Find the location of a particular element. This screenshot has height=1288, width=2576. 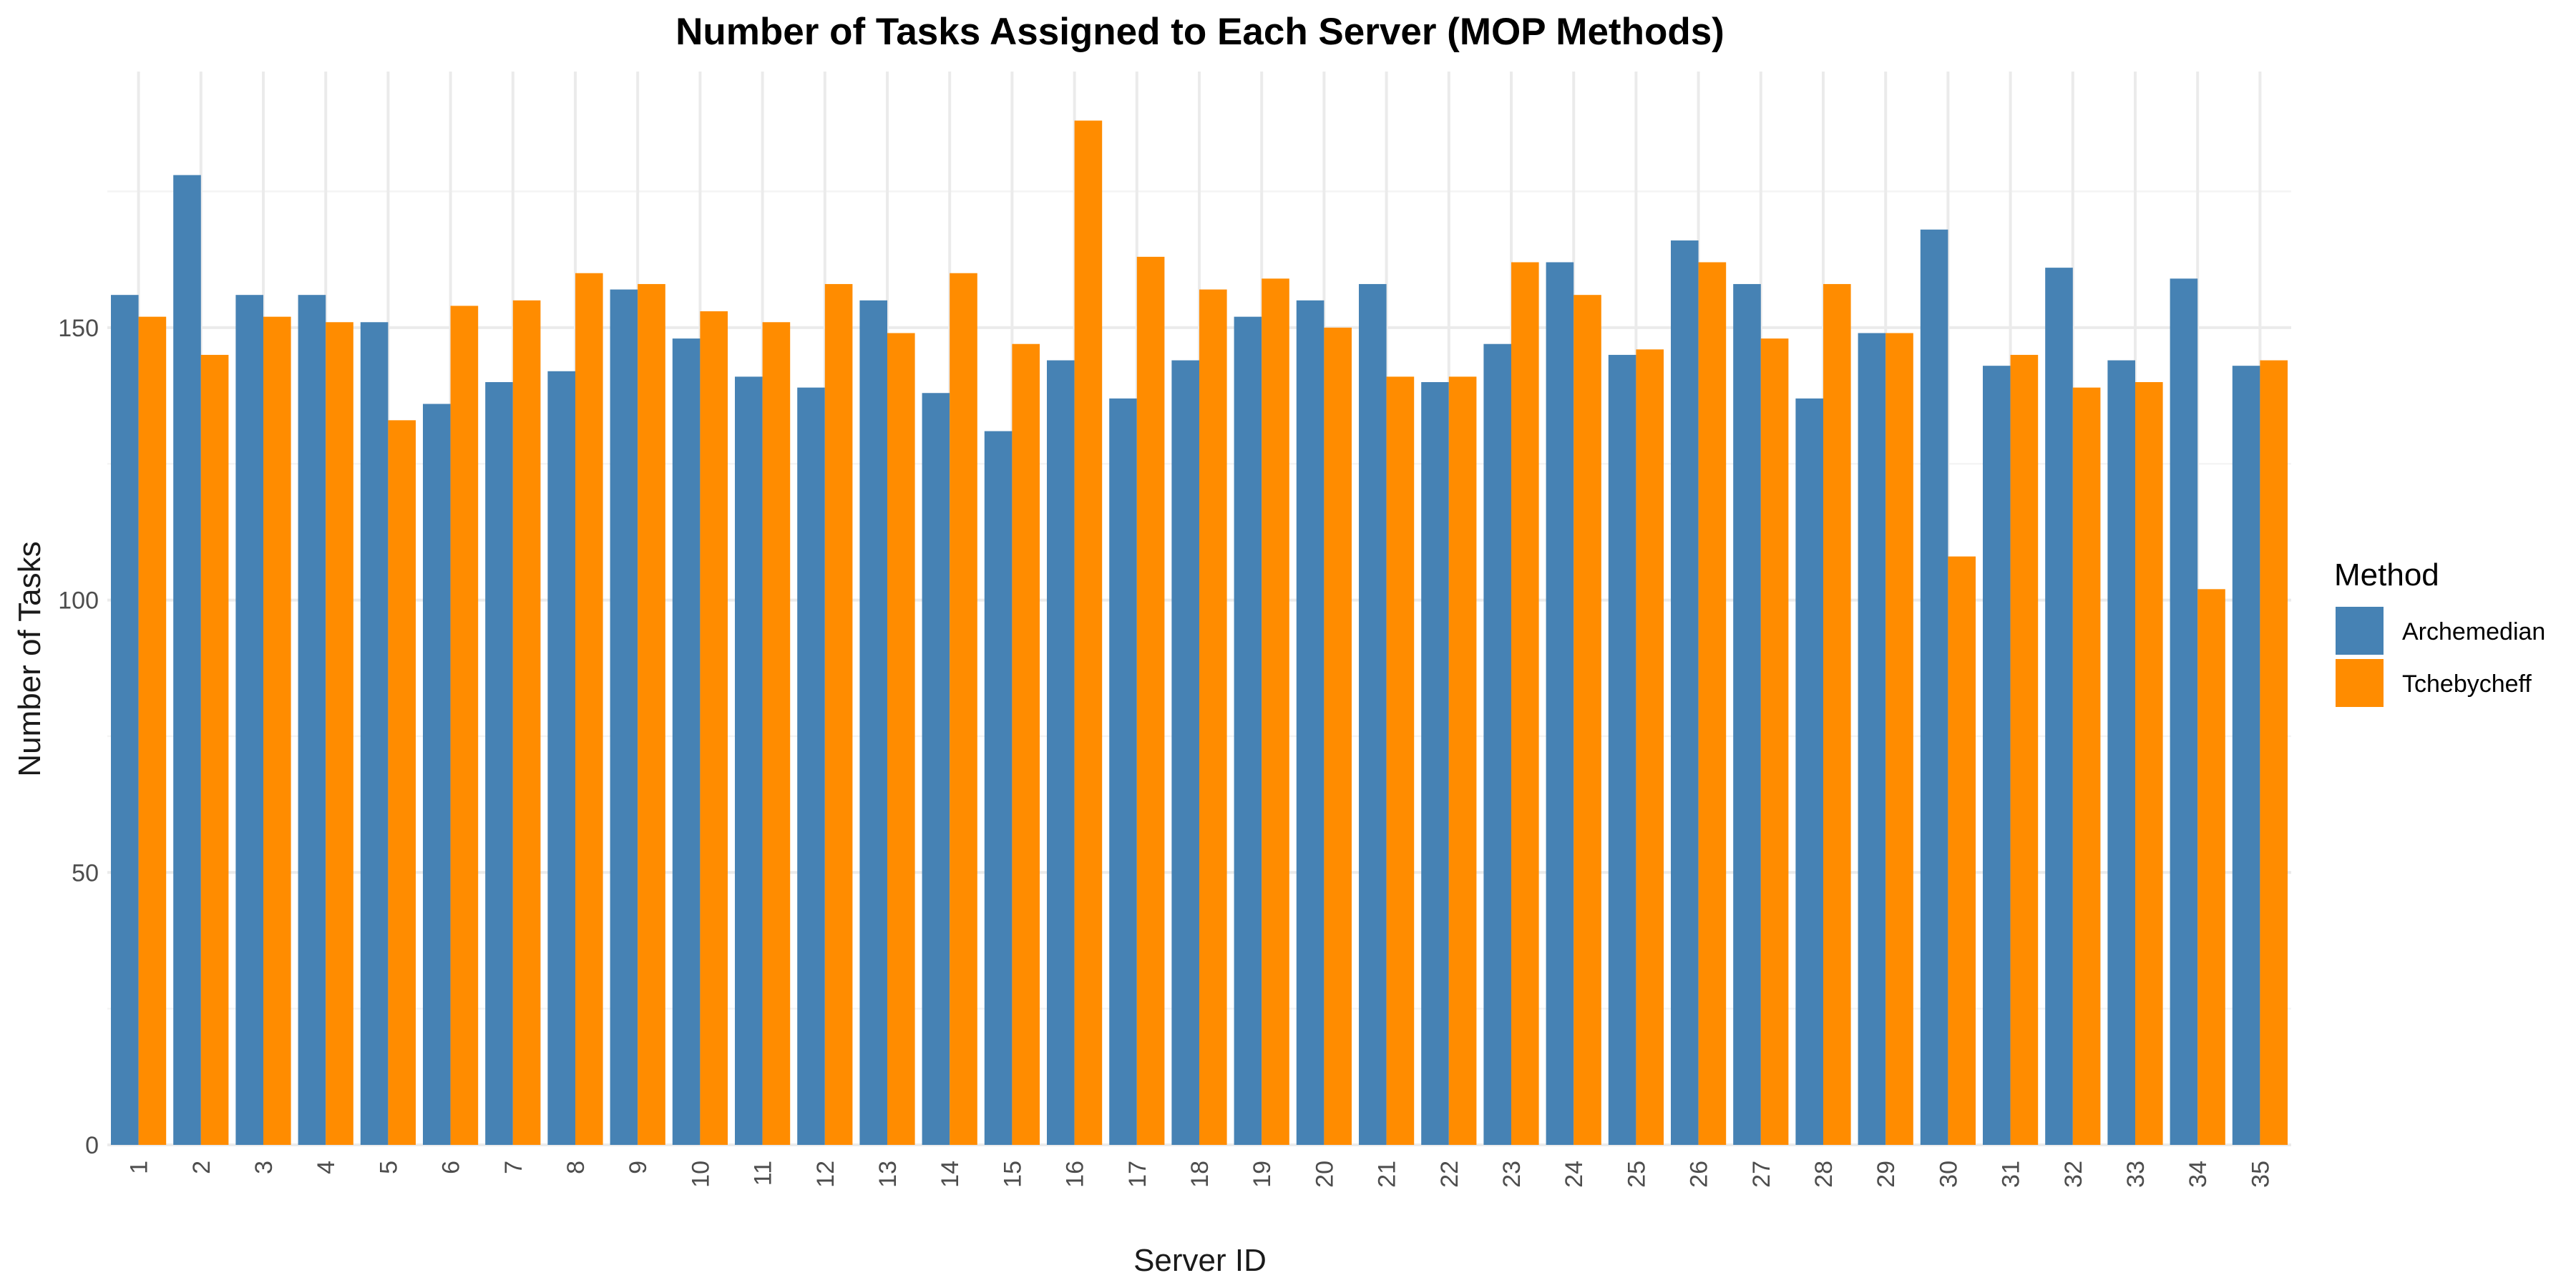

x-tick-label: 24 is located at coordinates (1574, 1174).